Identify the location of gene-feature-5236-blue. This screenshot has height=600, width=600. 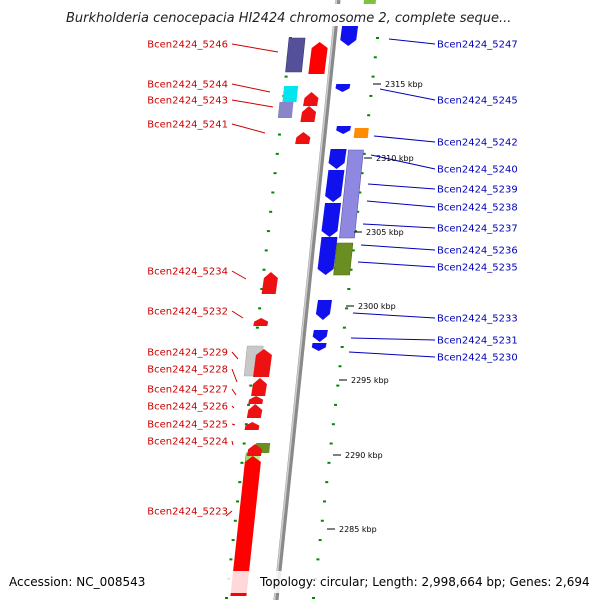
(327, 256).